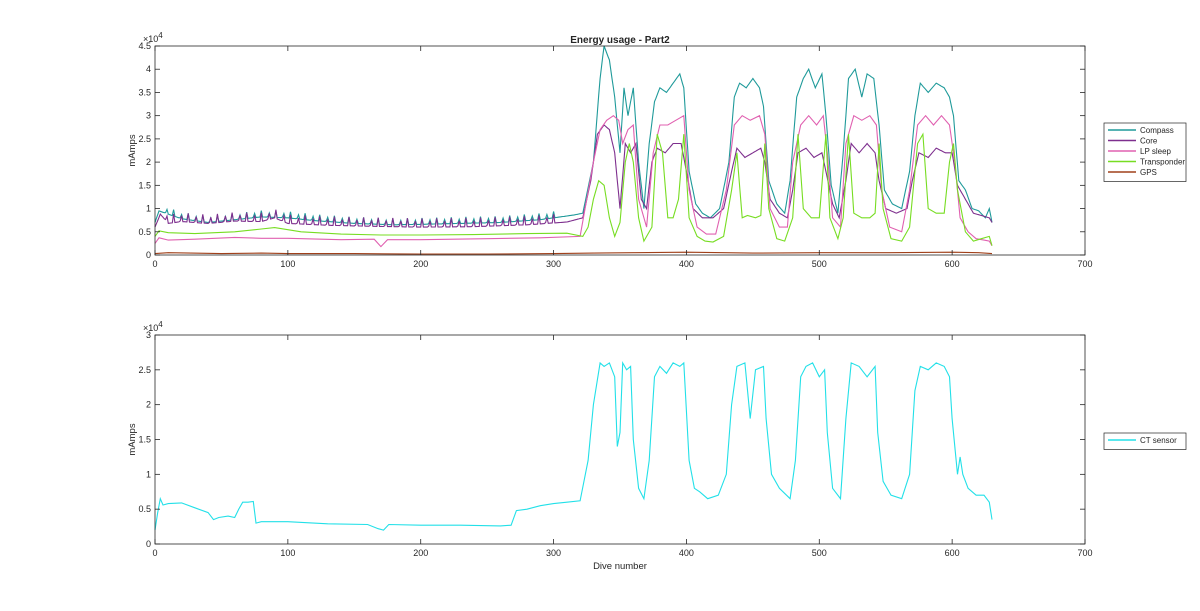 The height and width of the screenshot is (611, 1200). I want to click on legend-box, so click(1145, 441).